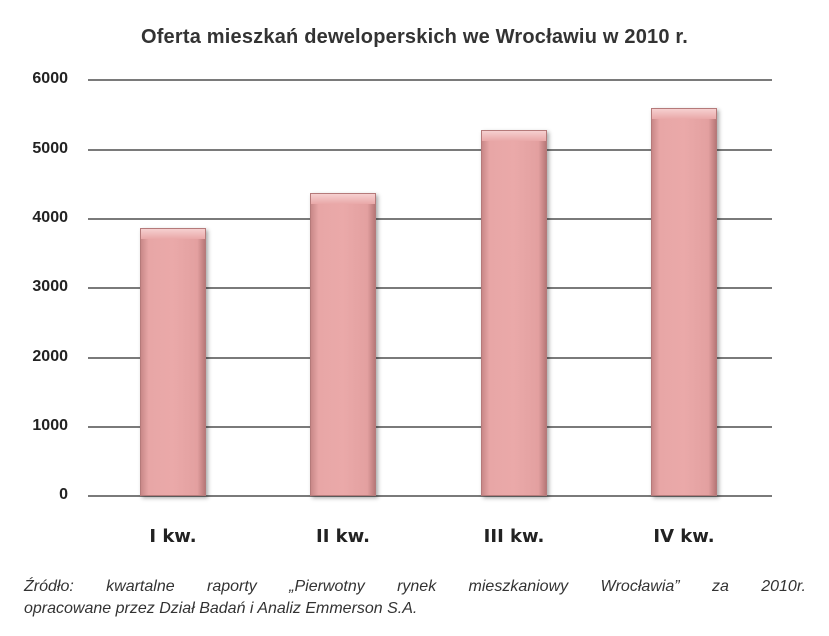 The height and width of the screenshot is (636, 829). I want to click on bar-q4, so click(684, 301).